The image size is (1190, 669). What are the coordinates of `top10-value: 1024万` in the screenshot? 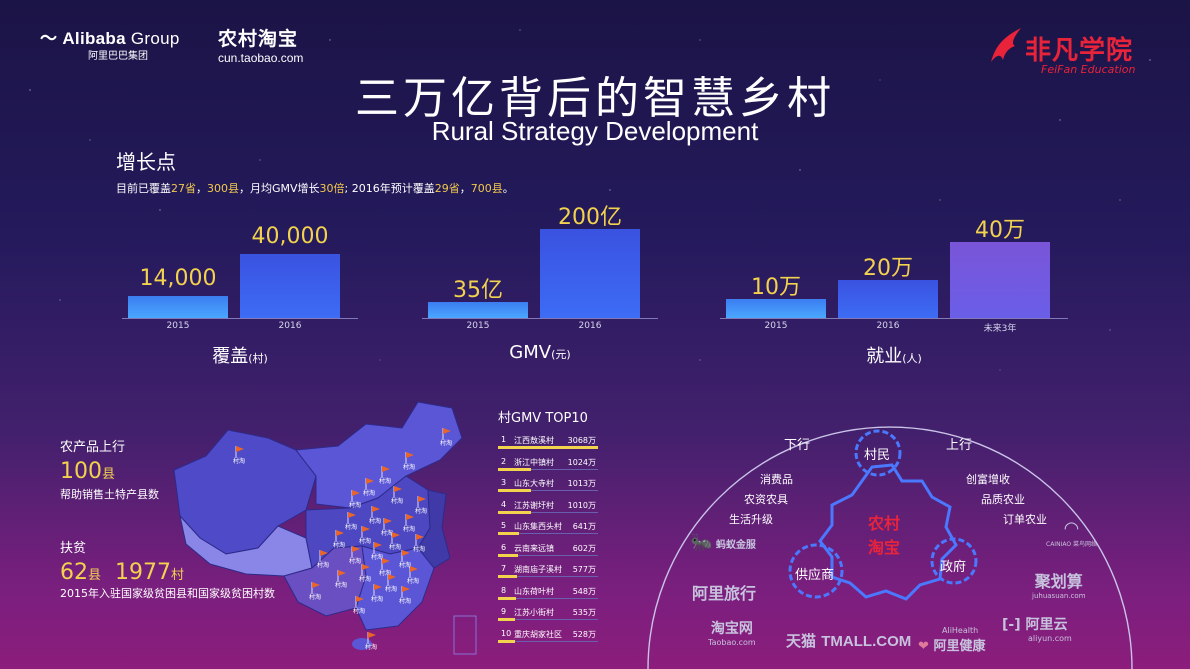 It's located at (581, 462).